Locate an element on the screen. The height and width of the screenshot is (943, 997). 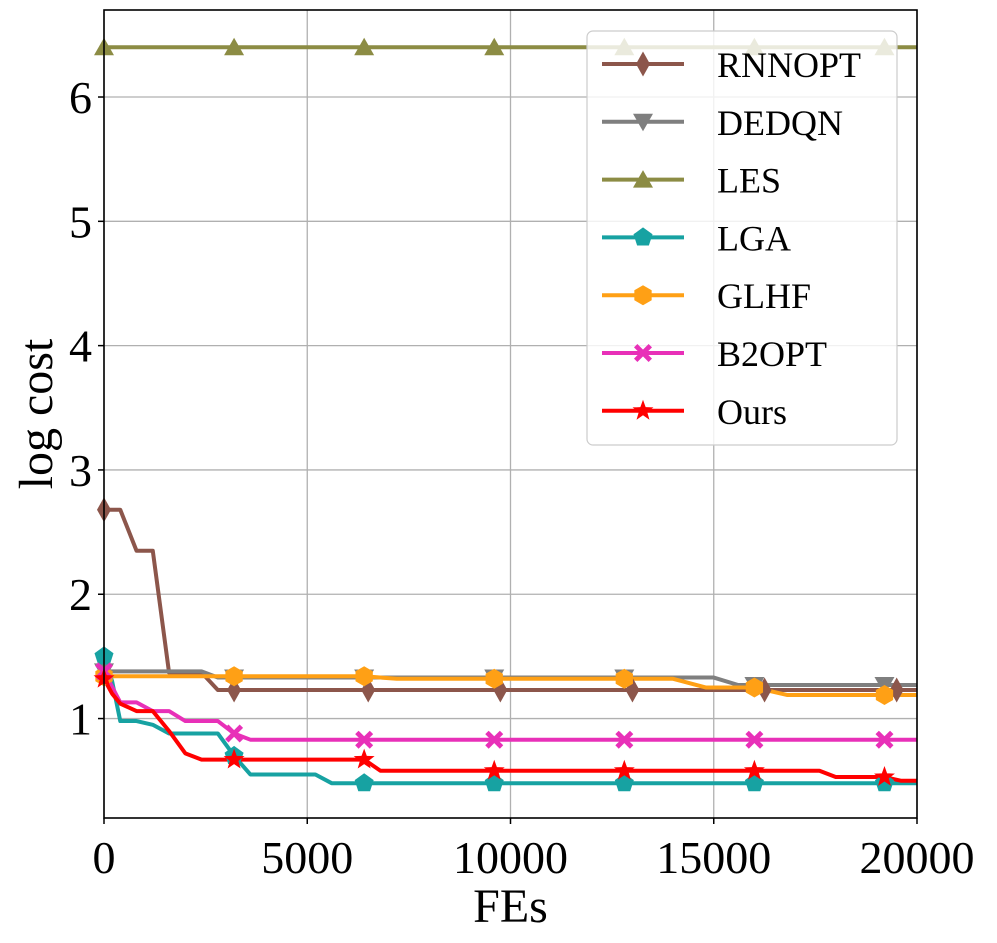
legend-label: GLHF is located at coordinates (764, 296).